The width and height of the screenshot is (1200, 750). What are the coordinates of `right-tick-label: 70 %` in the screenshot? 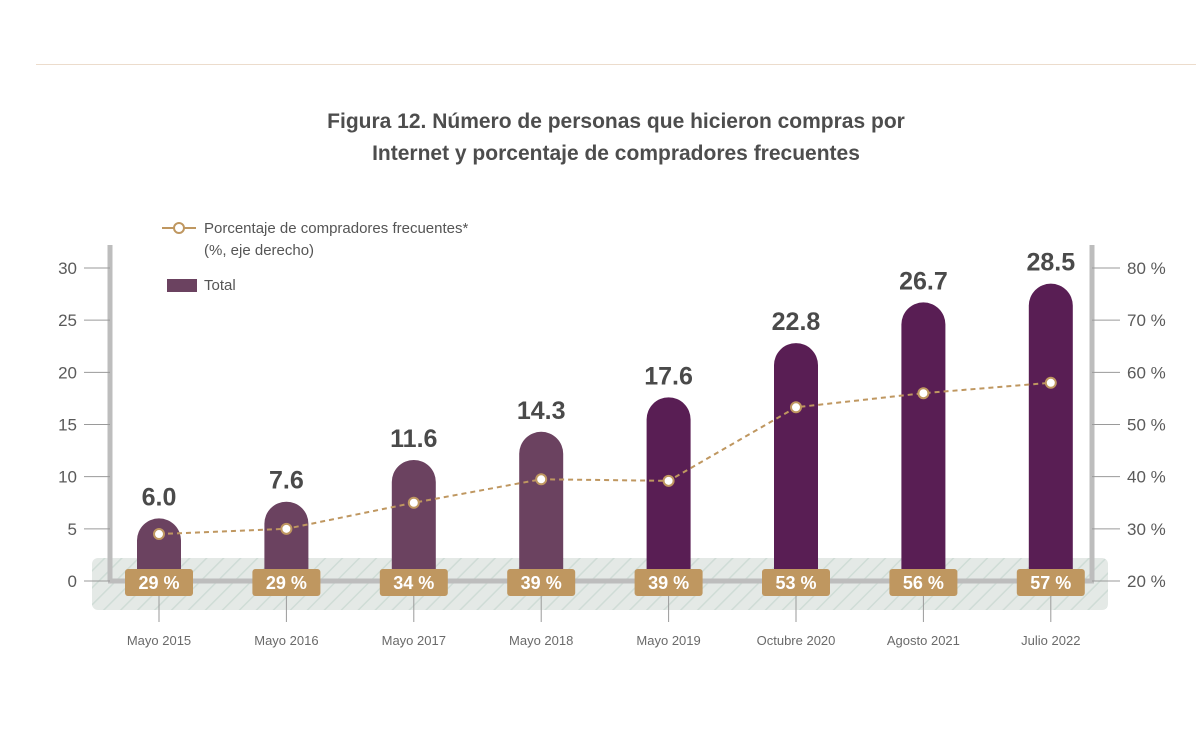 It's located at (1146, 320).